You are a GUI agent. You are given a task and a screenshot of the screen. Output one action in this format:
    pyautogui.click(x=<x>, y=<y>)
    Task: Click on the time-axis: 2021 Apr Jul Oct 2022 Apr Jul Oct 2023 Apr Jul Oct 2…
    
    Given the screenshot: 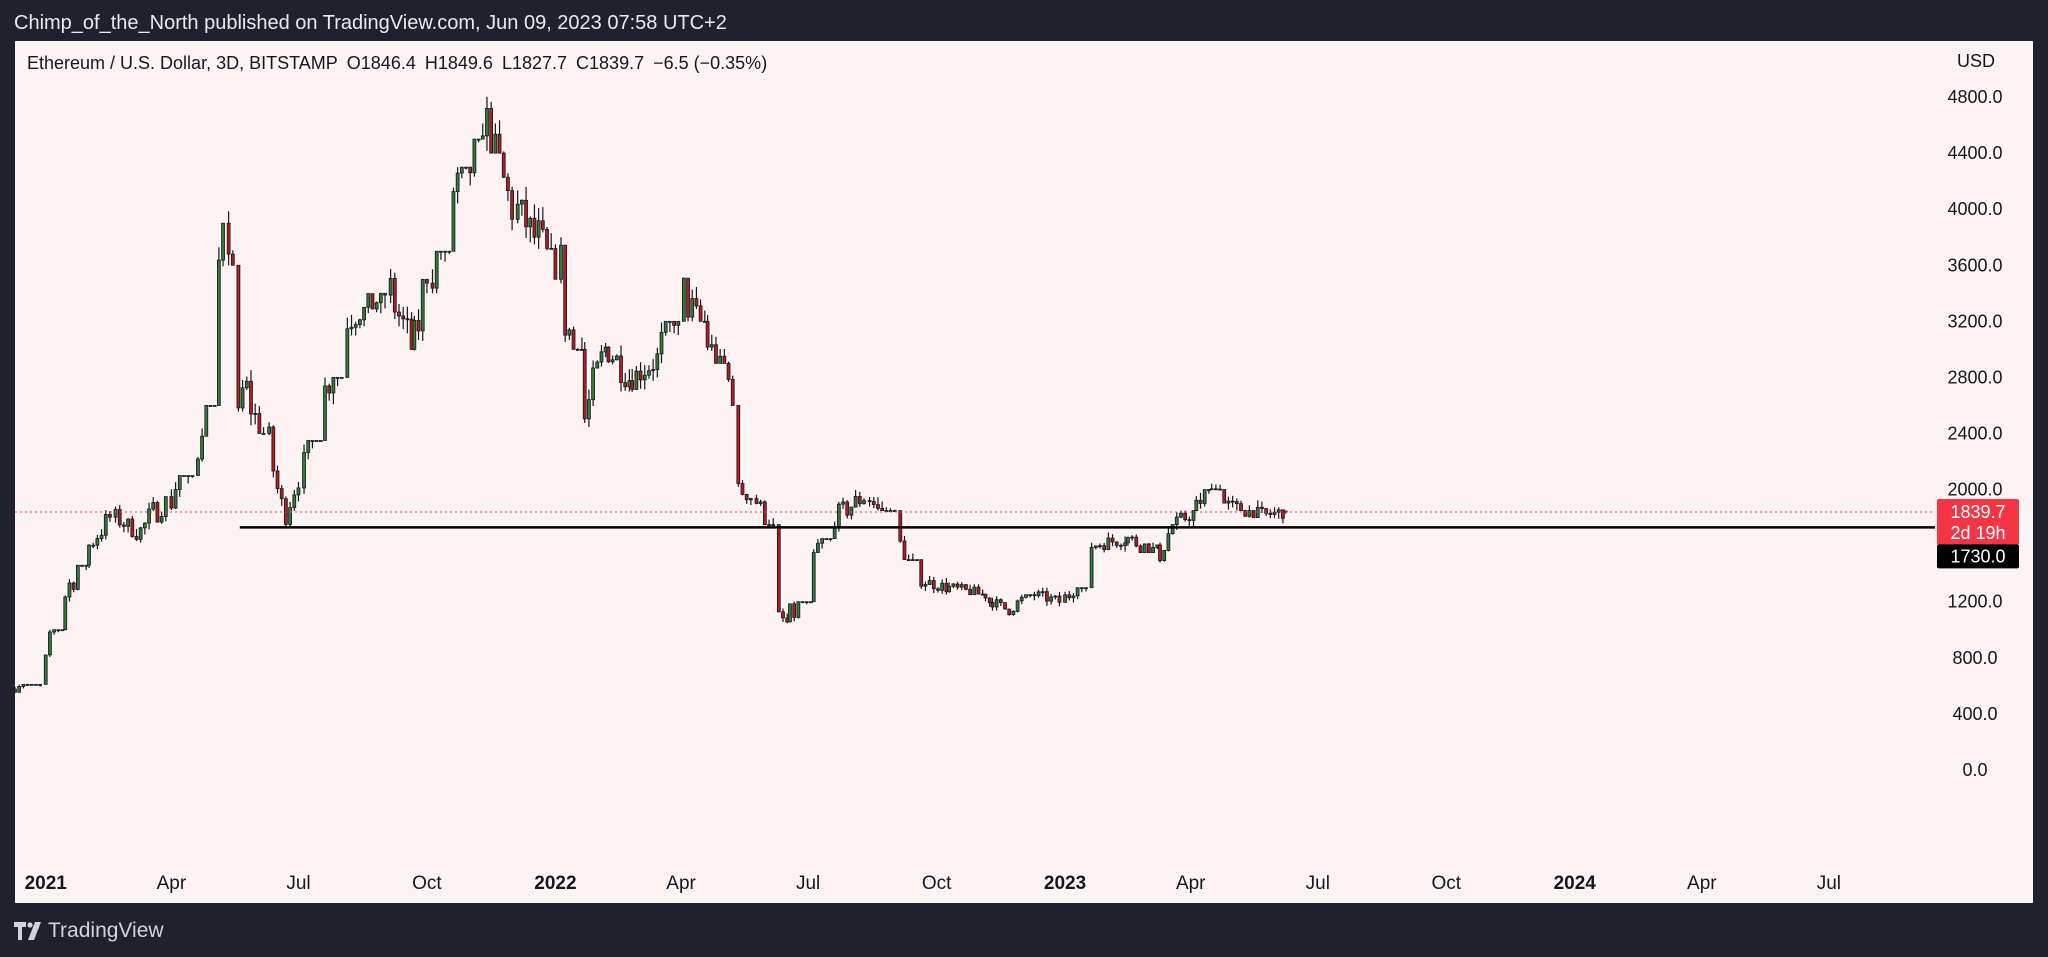 What is the action you would take?
    pyautogui.click(x=933, y=883)
    